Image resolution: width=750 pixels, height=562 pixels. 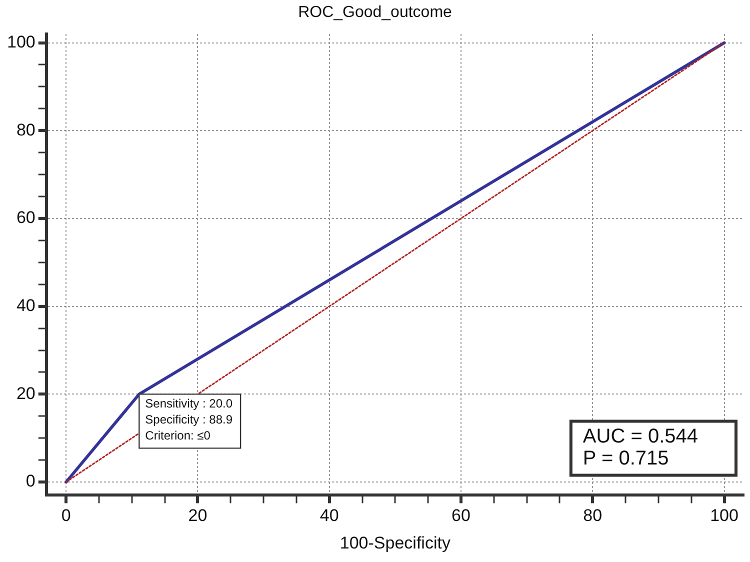 What do you see at coordinates (625, 459) in the screenshot?
I see `annotation: P = 0.715` at bounding box center [625, 459].